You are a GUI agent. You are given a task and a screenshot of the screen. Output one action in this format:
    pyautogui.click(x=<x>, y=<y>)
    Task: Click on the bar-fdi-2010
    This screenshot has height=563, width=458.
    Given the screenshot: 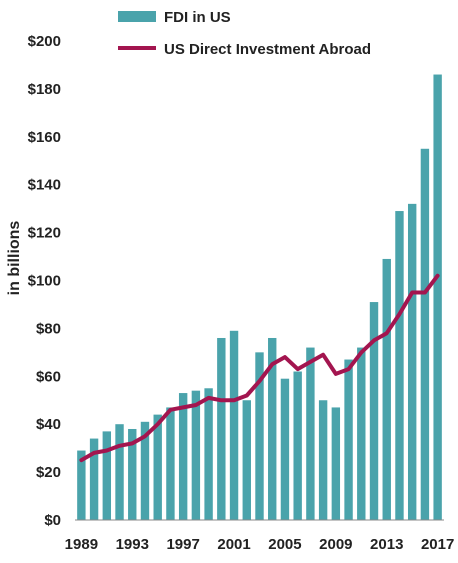 What is the action you would take?
    pyautogui.click(x=348, y=439)
    